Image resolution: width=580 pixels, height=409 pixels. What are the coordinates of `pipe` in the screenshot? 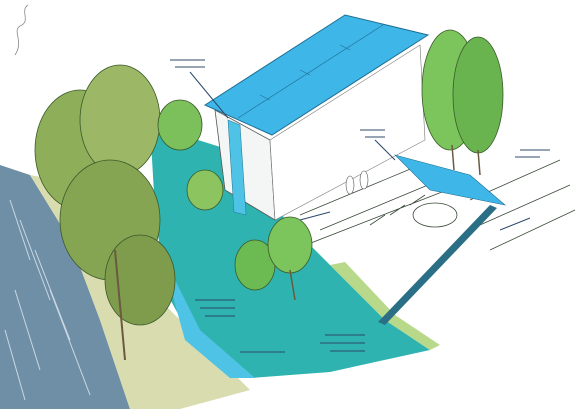 It's located at (437, 265).